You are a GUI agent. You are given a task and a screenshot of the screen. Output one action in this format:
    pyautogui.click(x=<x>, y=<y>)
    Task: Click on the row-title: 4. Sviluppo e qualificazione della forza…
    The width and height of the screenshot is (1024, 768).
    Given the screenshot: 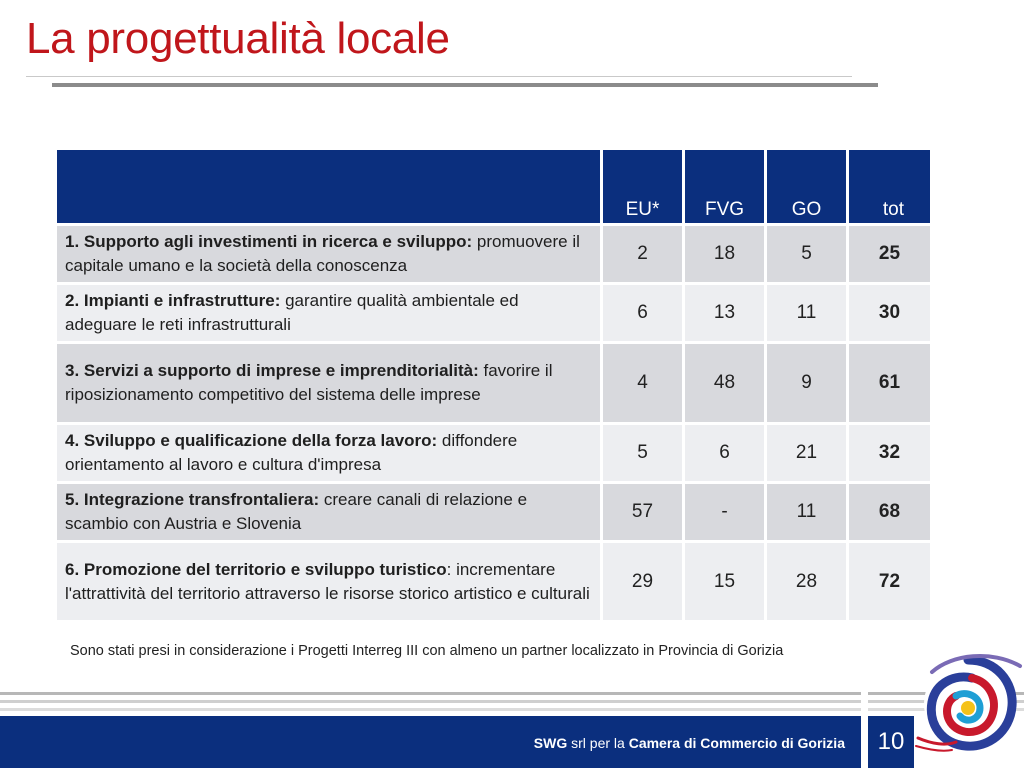 What is the action you would take?
    pyautogui.click(x=251, y=440)
    